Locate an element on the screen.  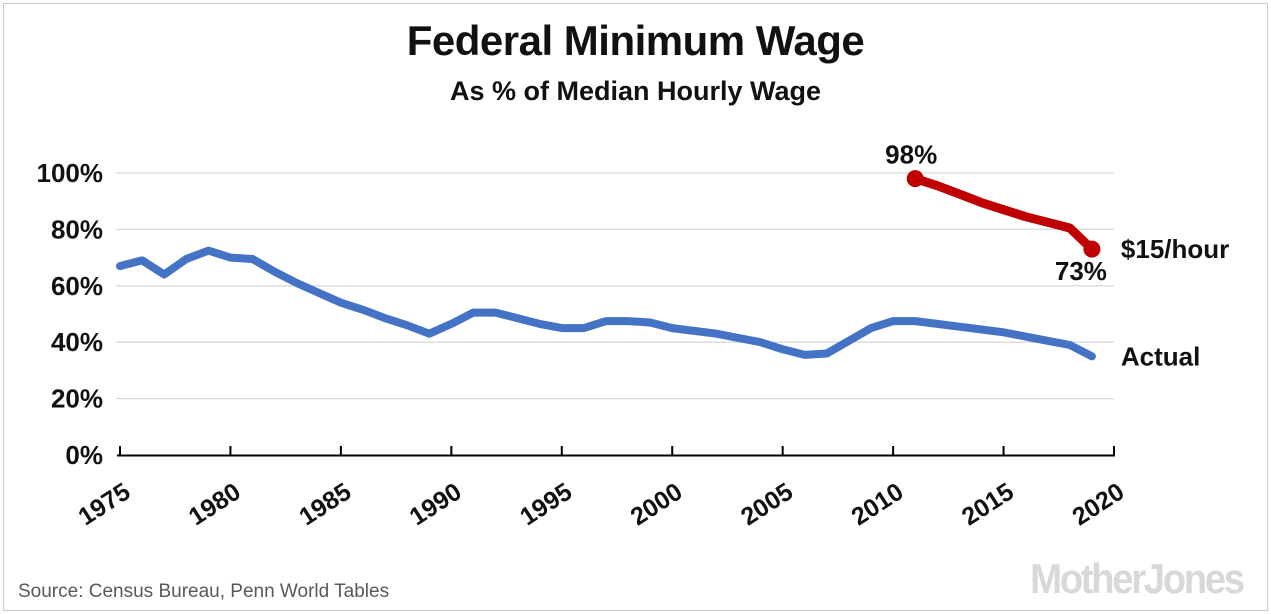
x-tick-label: 1975 is located at coordinates (104, 505).